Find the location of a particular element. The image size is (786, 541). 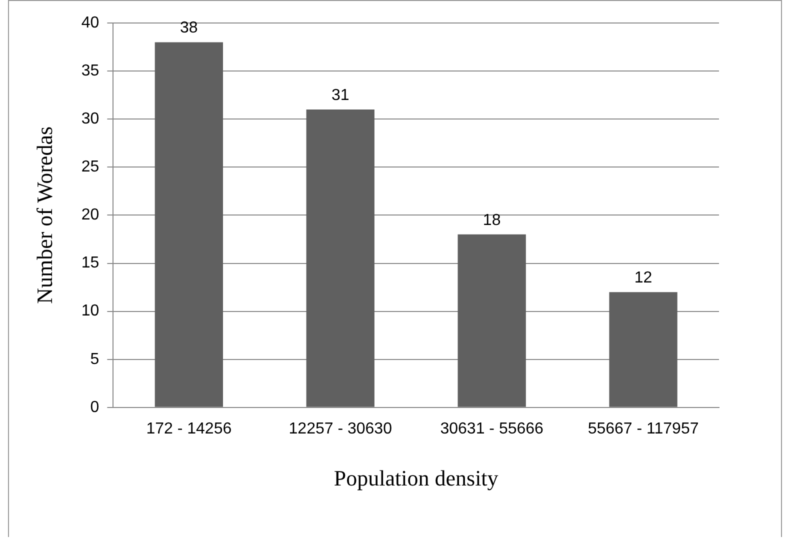

y-tick-label: 0 is located at coordinates (95, 407).